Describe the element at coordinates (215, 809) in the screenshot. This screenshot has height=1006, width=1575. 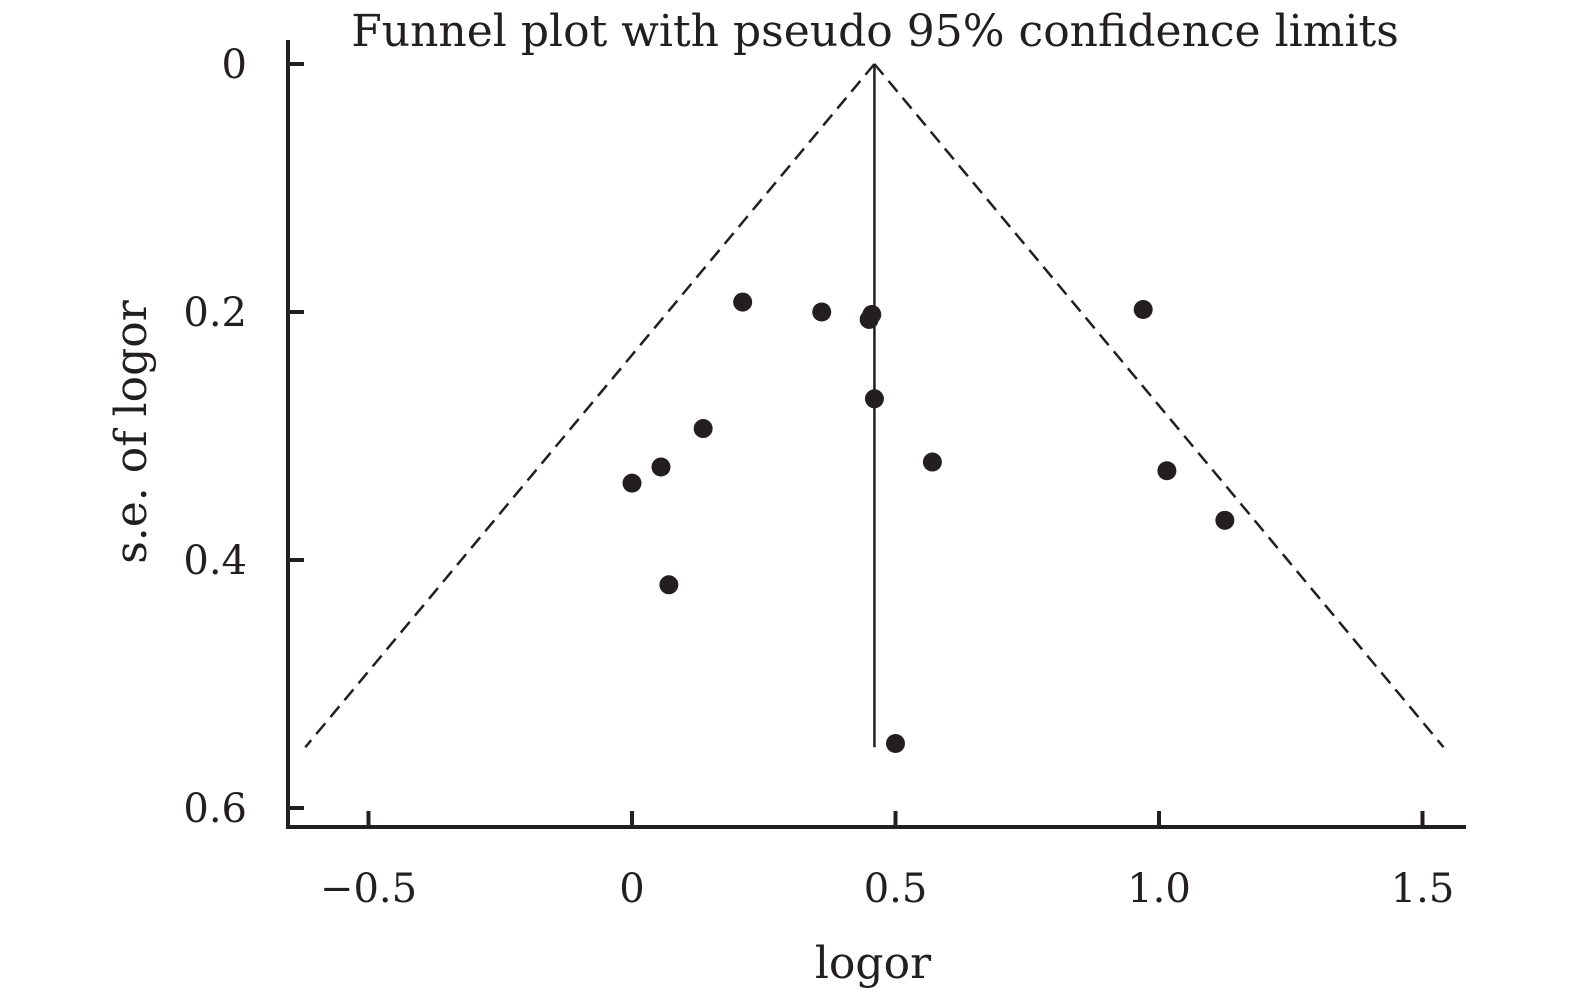
I see `y-tick-label: 0.6` at that location.